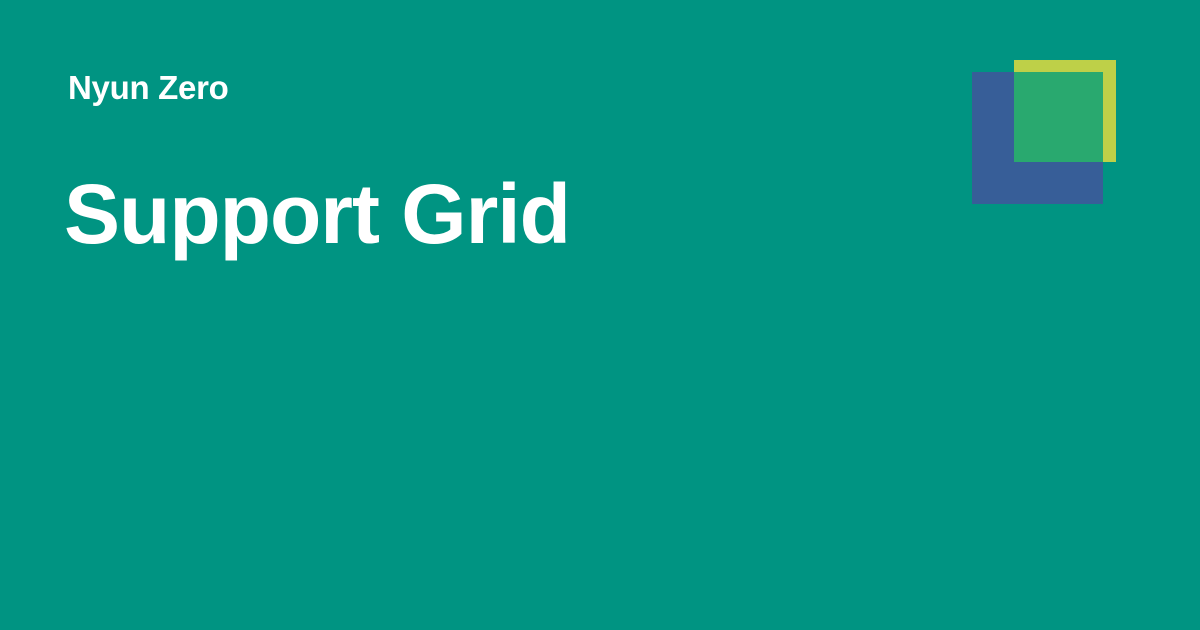 This screenshot has width=1200, height=630. I want to click on page-title: Support Grid, so click(317, 214).